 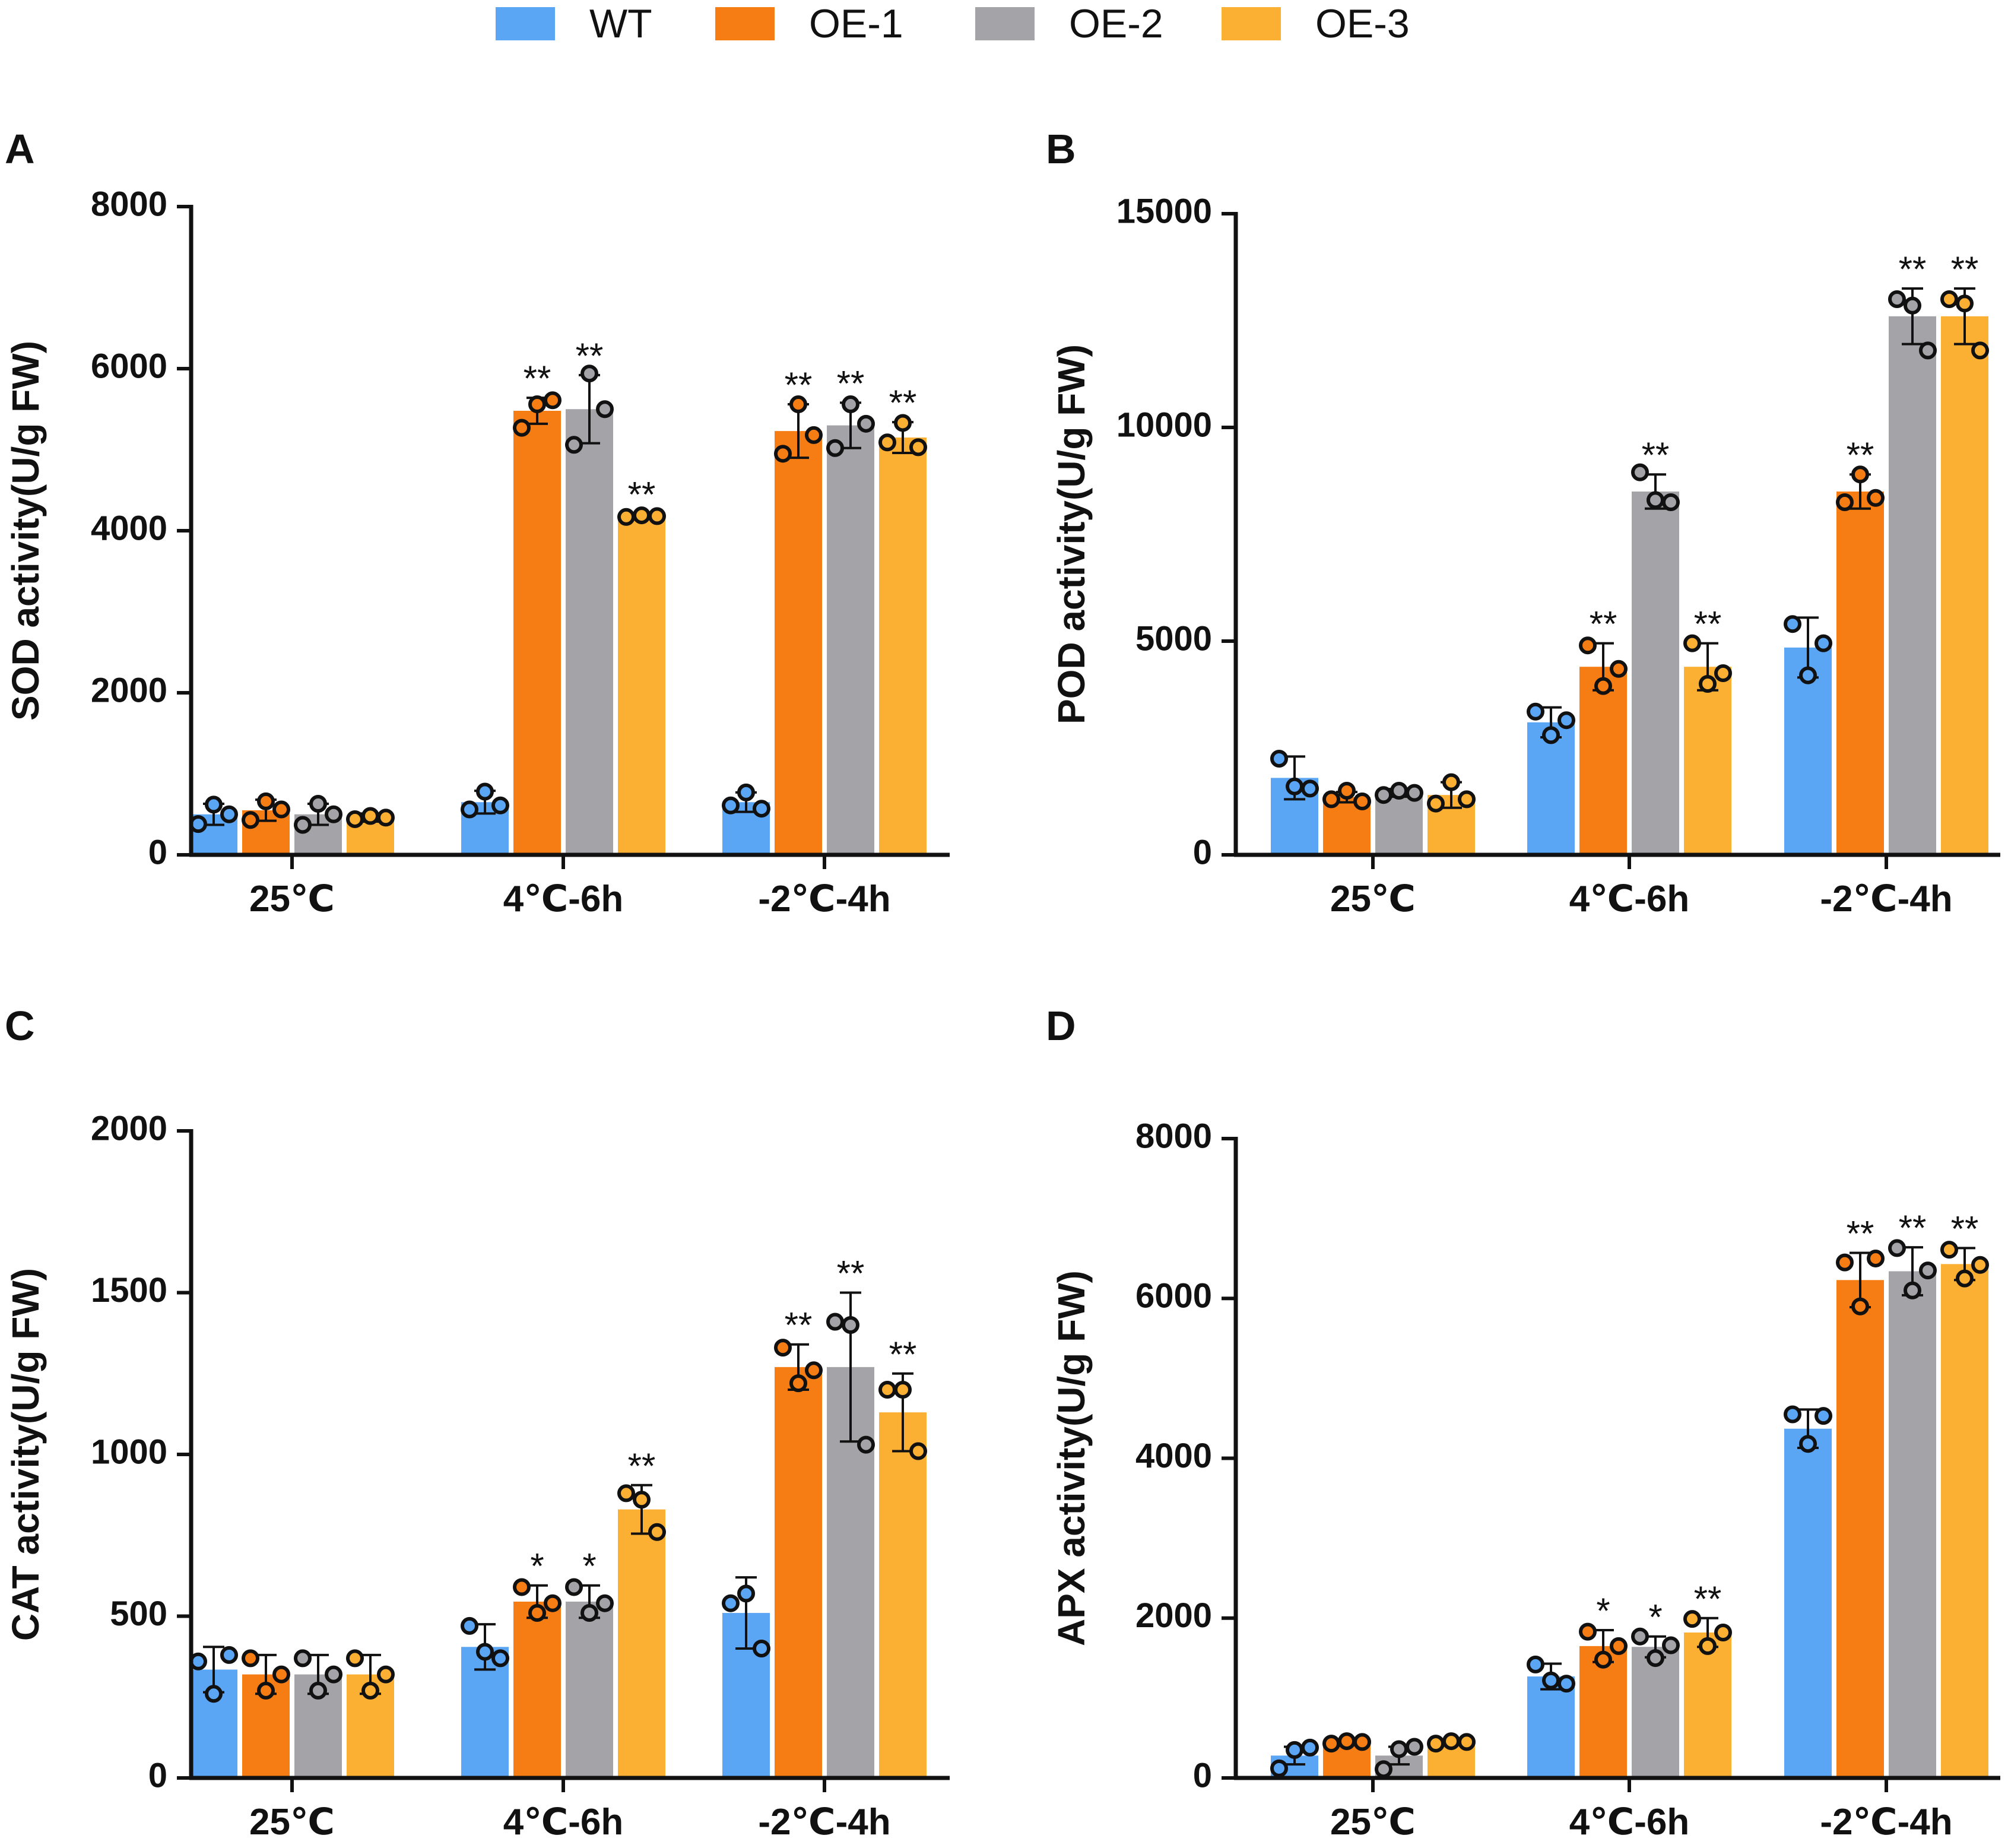 What do you see at coordinates (1116, 23) in the screenshot?
I see `legend-label: OE-2` at bounding box center [1116, 23].